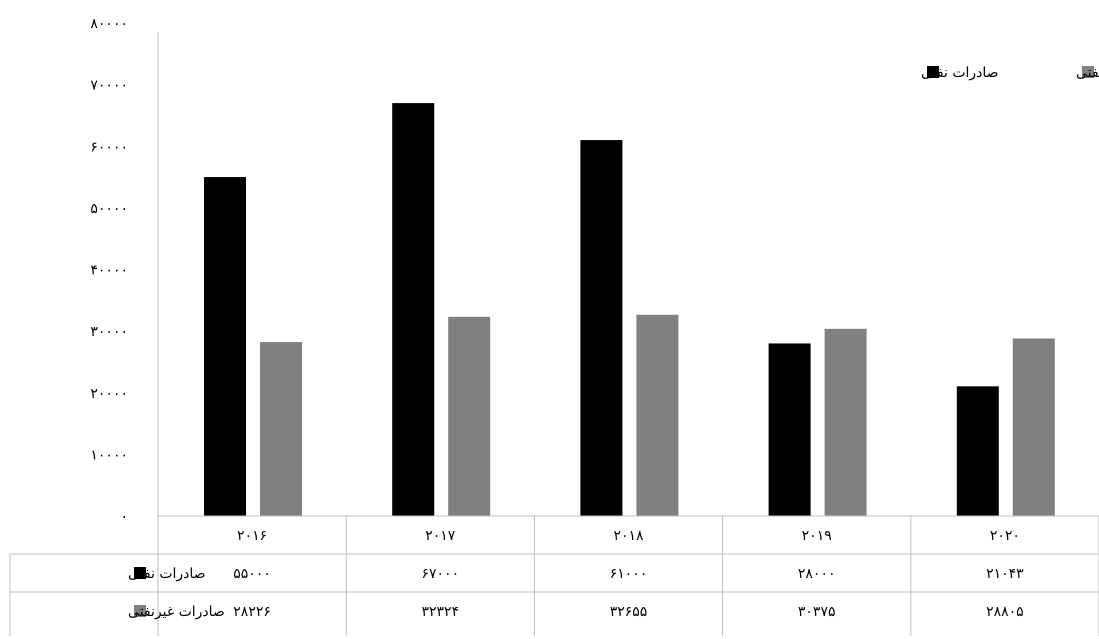  I want to click on legend-label: صادرات غیرنفتی, so click(1087, 73).